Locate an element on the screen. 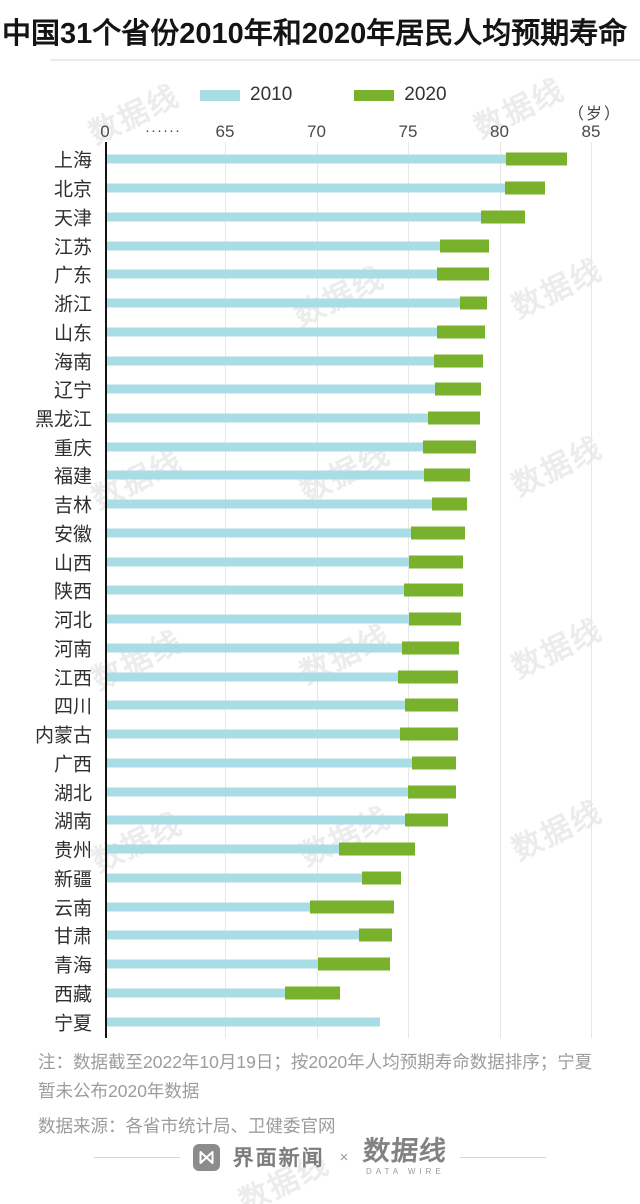 This screenshot has height=1204, width=640. province-label: 安徽 is located at coordinates (72, 535).